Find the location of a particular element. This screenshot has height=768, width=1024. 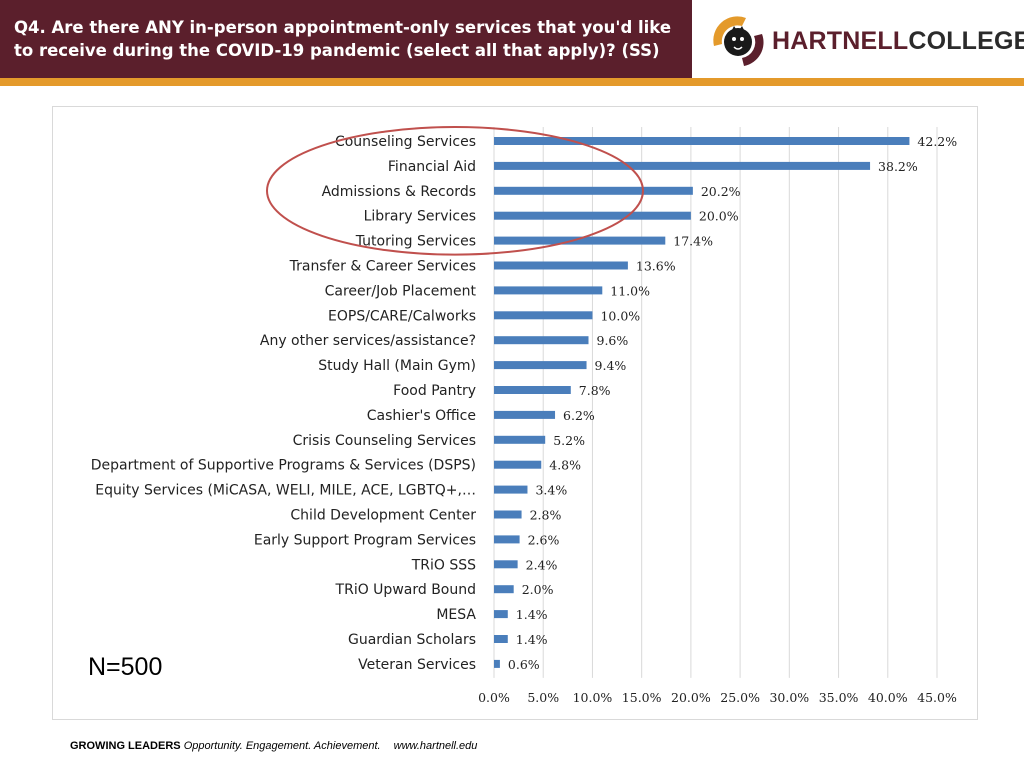

value-label: 2.6% is located at coordinates (544, 539).